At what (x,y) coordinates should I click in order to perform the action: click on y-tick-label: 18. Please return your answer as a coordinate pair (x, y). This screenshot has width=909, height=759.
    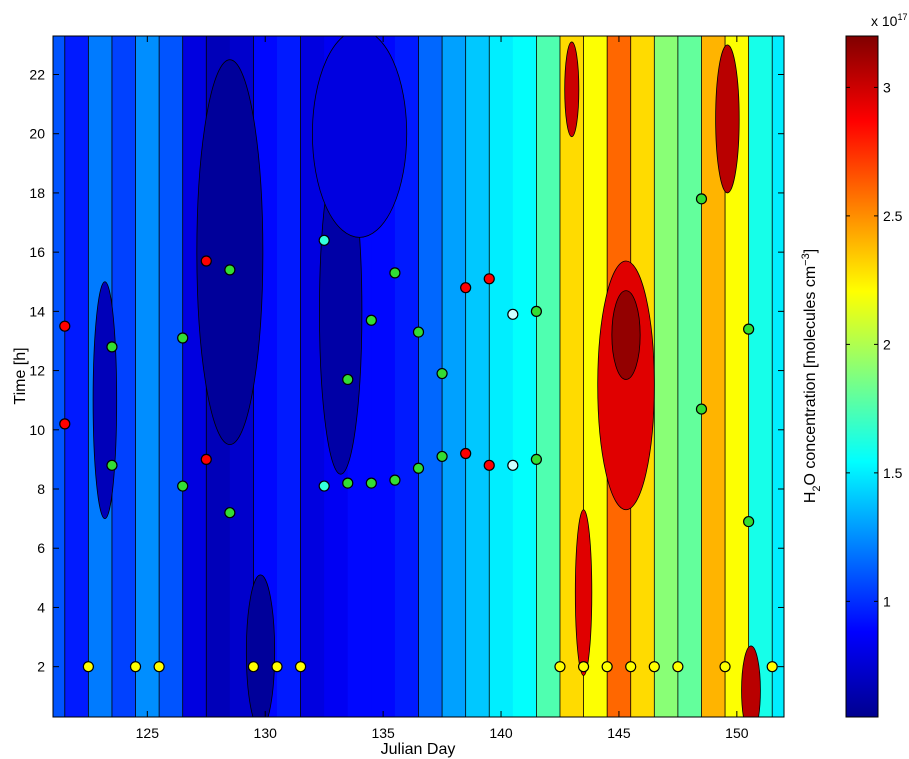
    Looking at the image, I should click on (37, 193).